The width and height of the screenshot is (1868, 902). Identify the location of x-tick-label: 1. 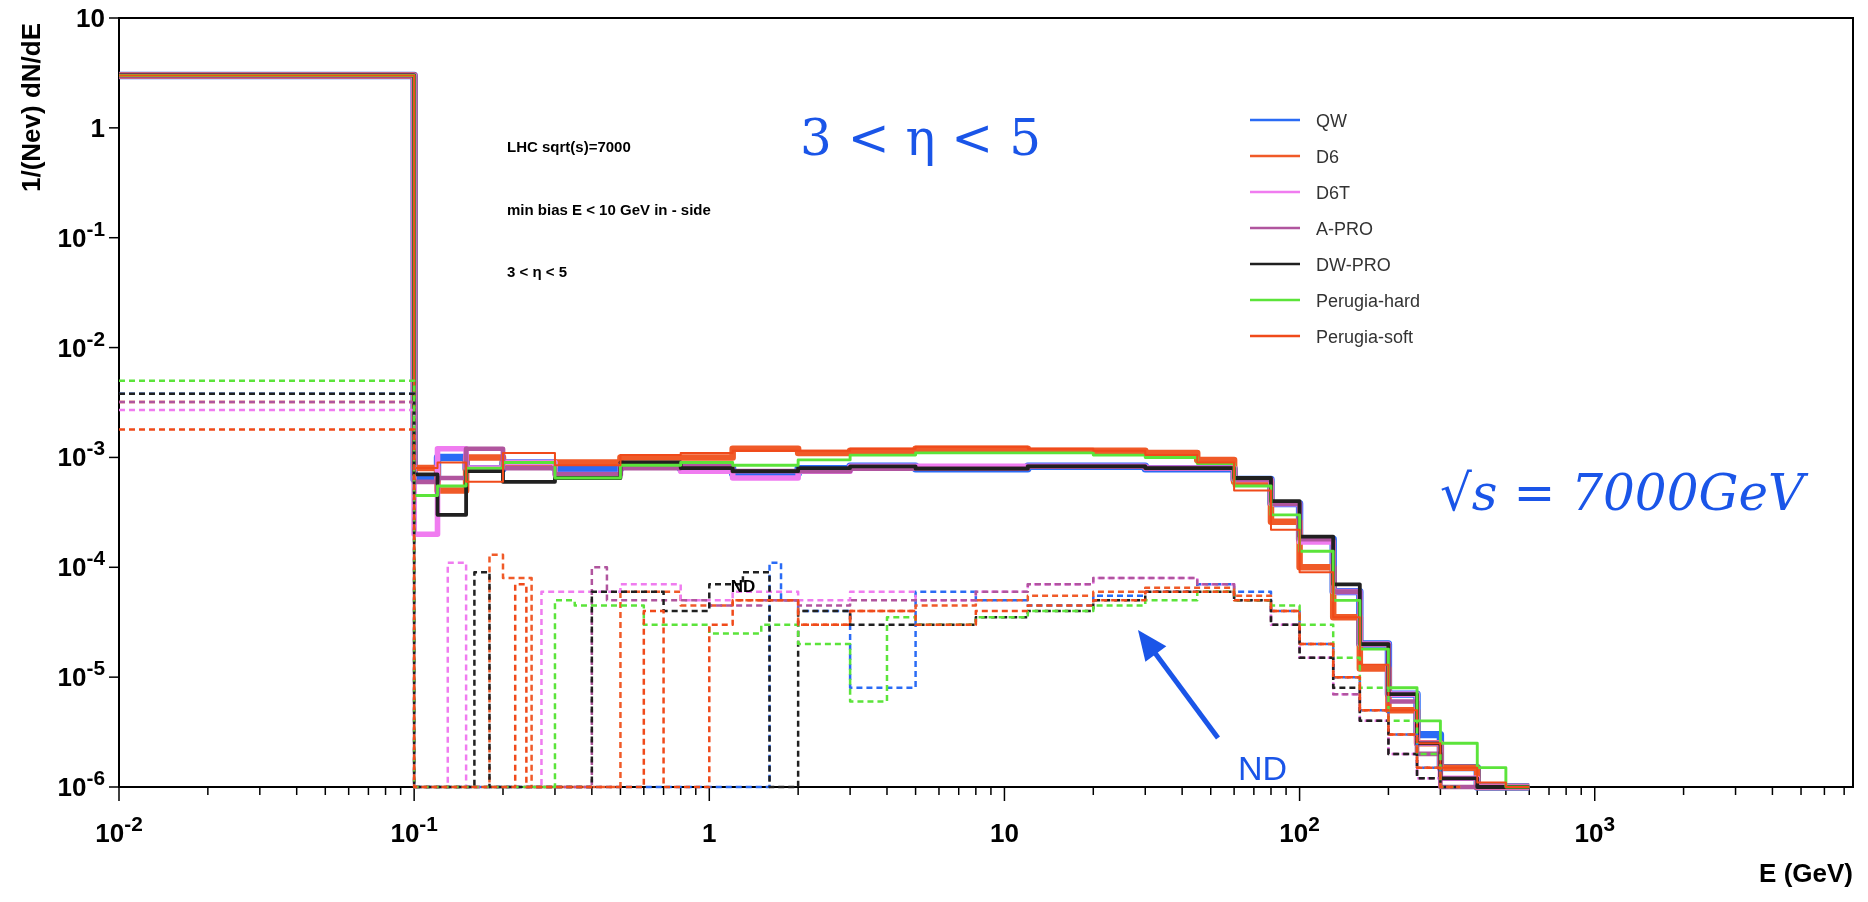
(709, 833).